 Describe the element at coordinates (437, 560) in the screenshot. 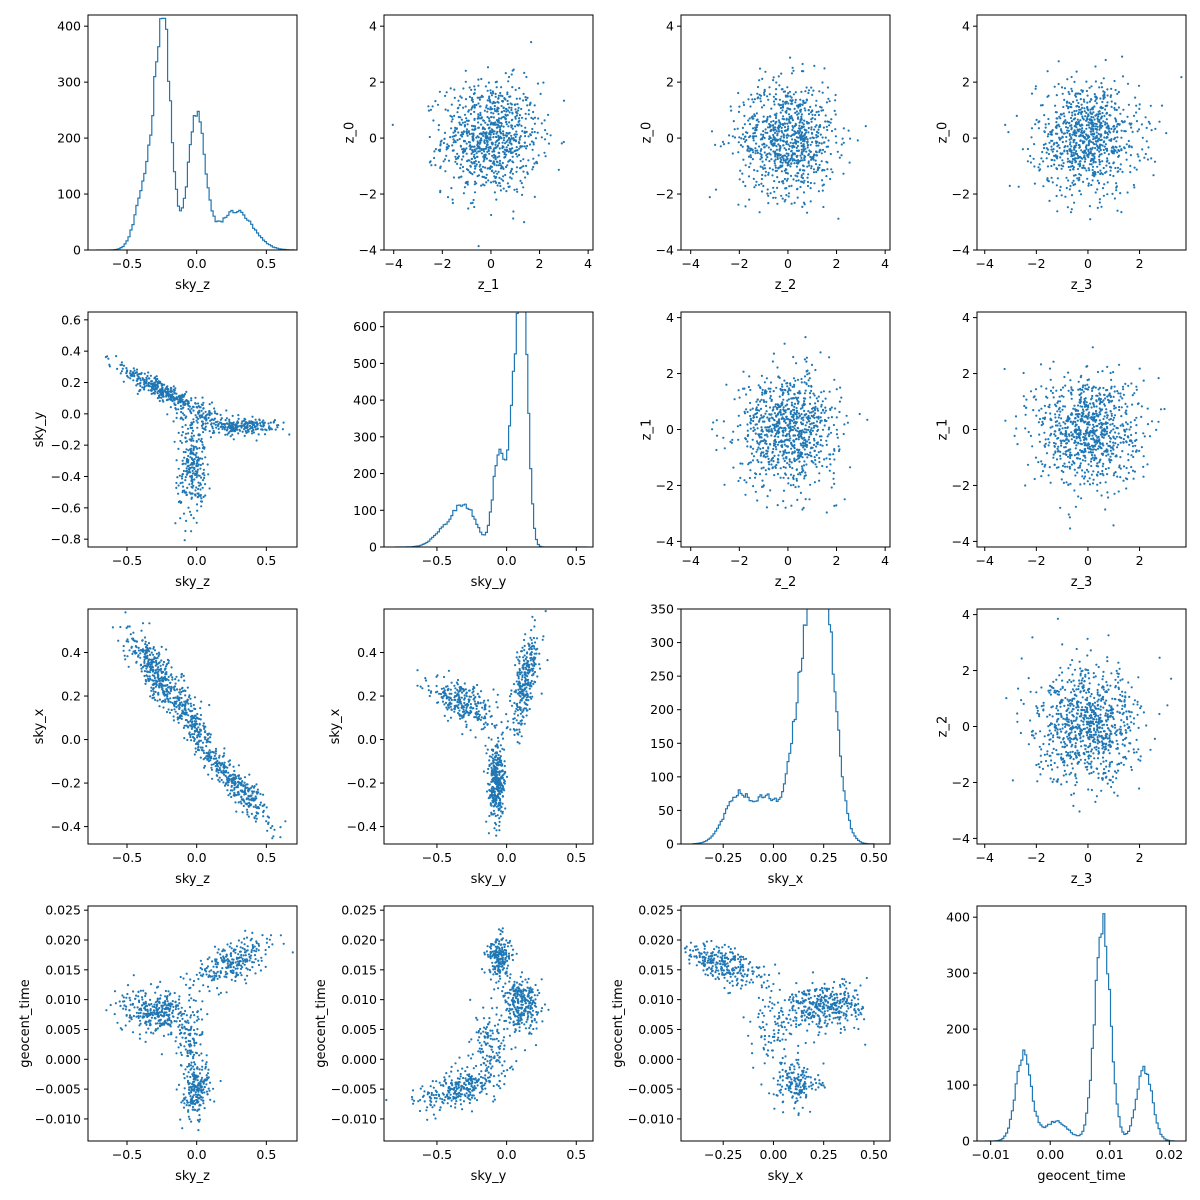

I see `x-tick-label: −0.5` at that location.